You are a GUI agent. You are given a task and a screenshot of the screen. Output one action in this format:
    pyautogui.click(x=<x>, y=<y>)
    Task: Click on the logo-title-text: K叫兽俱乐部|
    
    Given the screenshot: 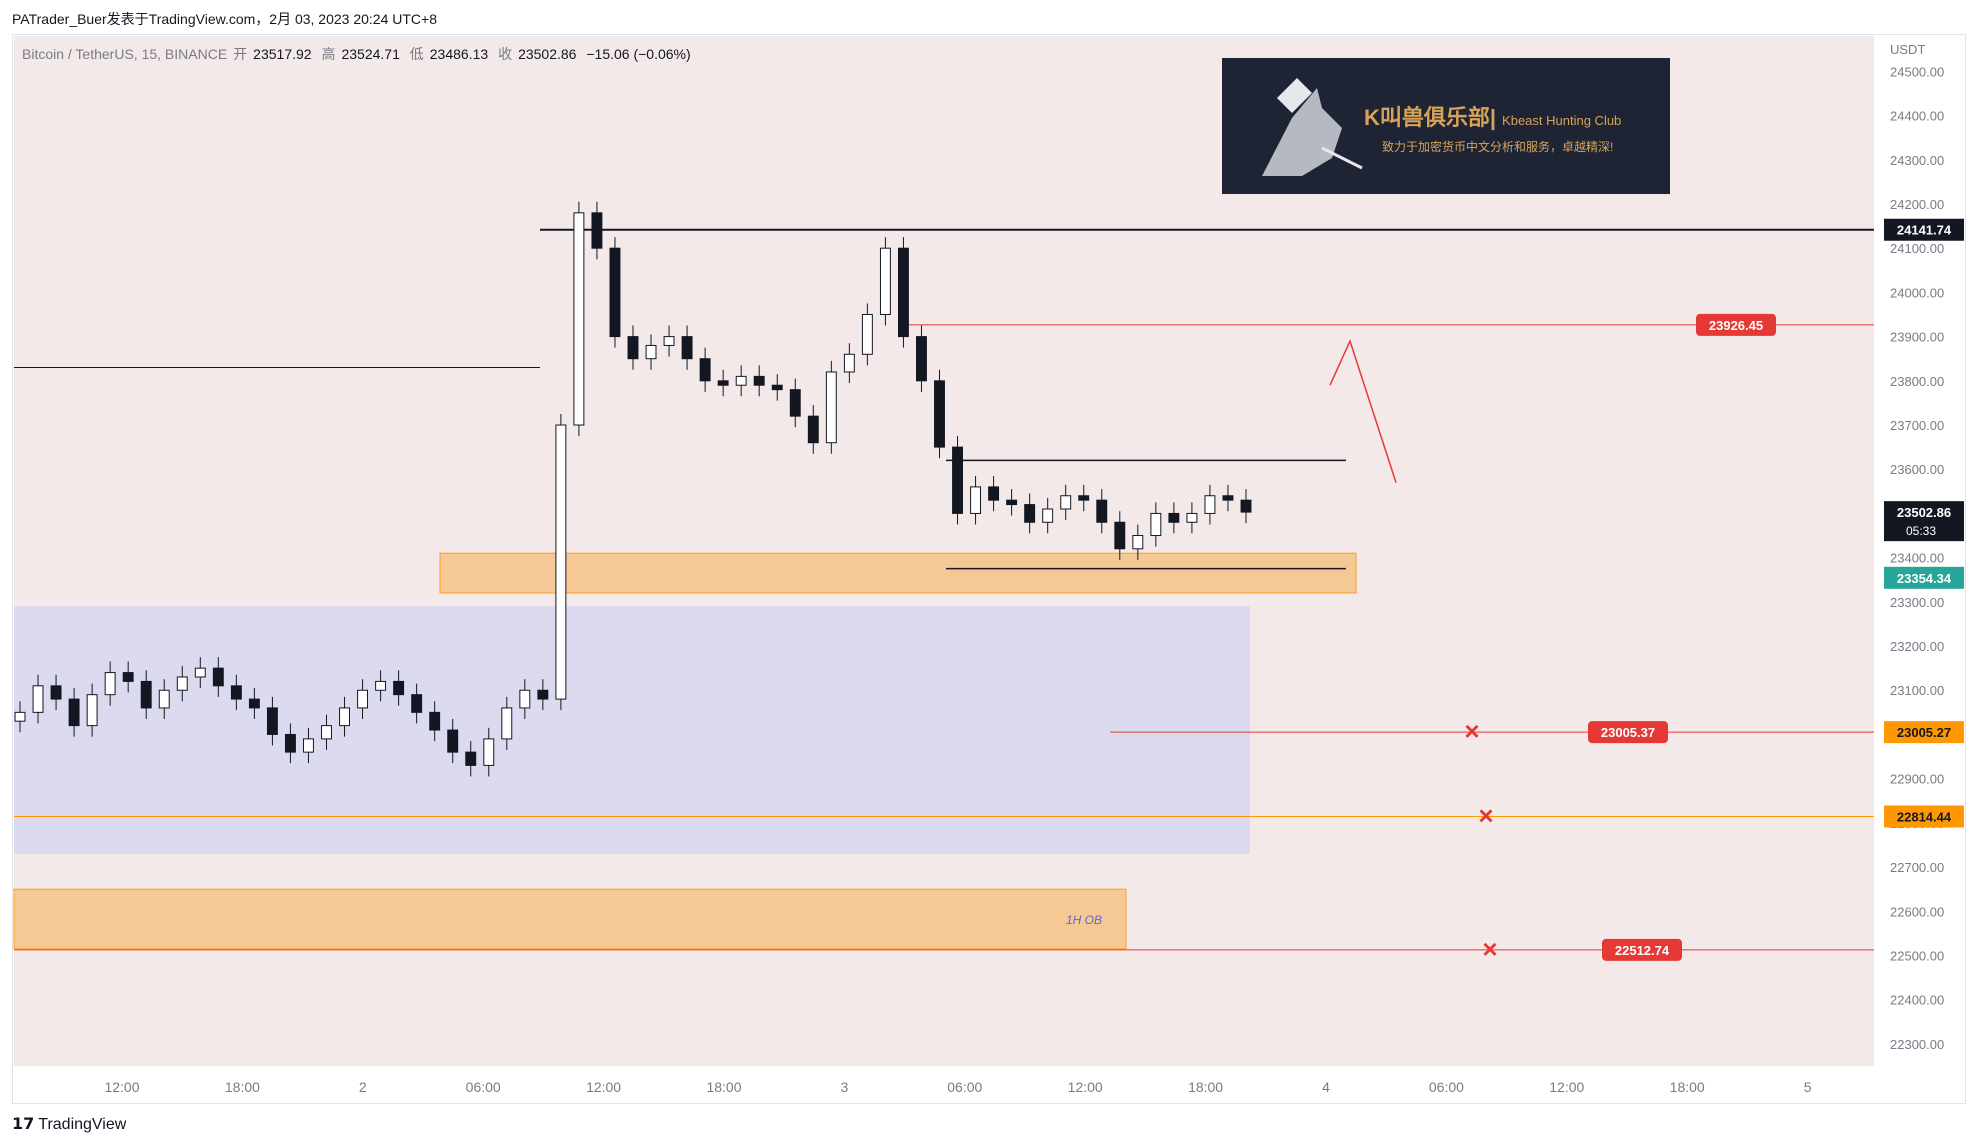 What is the action you would take?
    pyautogui.click(x=1430, y=117)
    